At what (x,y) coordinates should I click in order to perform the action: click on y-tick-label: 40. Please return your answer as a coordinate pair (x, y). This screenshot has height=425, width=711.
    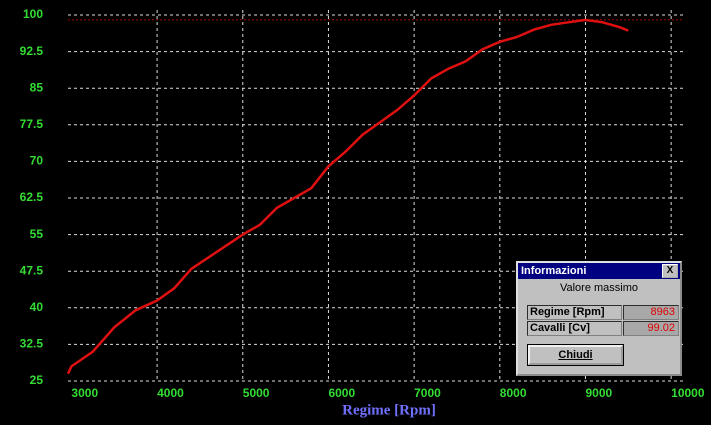
    Looking at the image, I should click on (37, 307).